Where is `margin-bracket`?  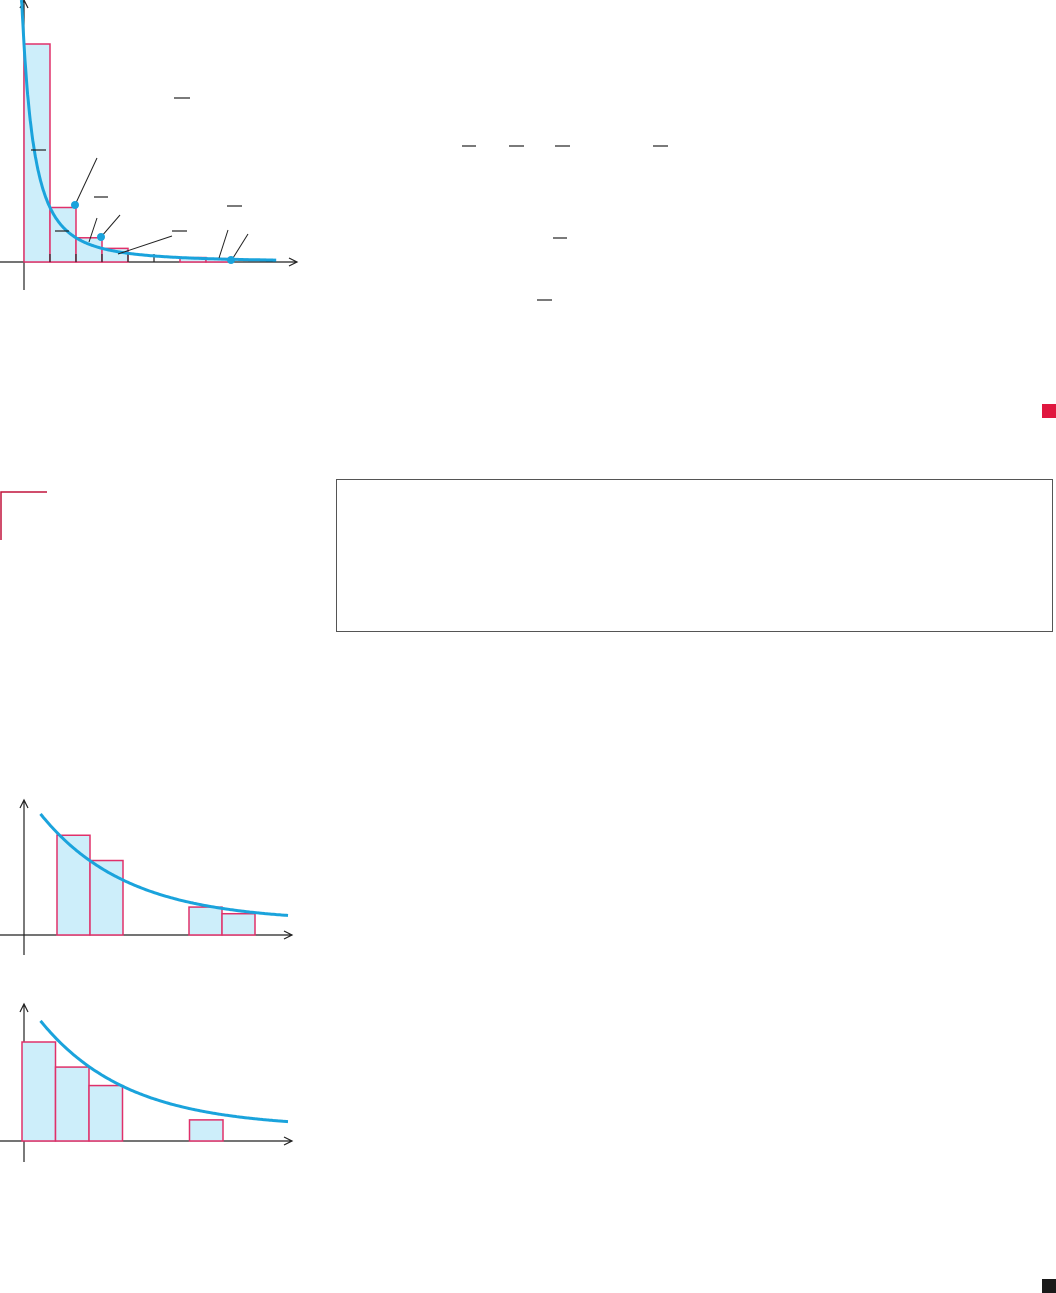 margin-bracket is located at coordinates (23, 515).